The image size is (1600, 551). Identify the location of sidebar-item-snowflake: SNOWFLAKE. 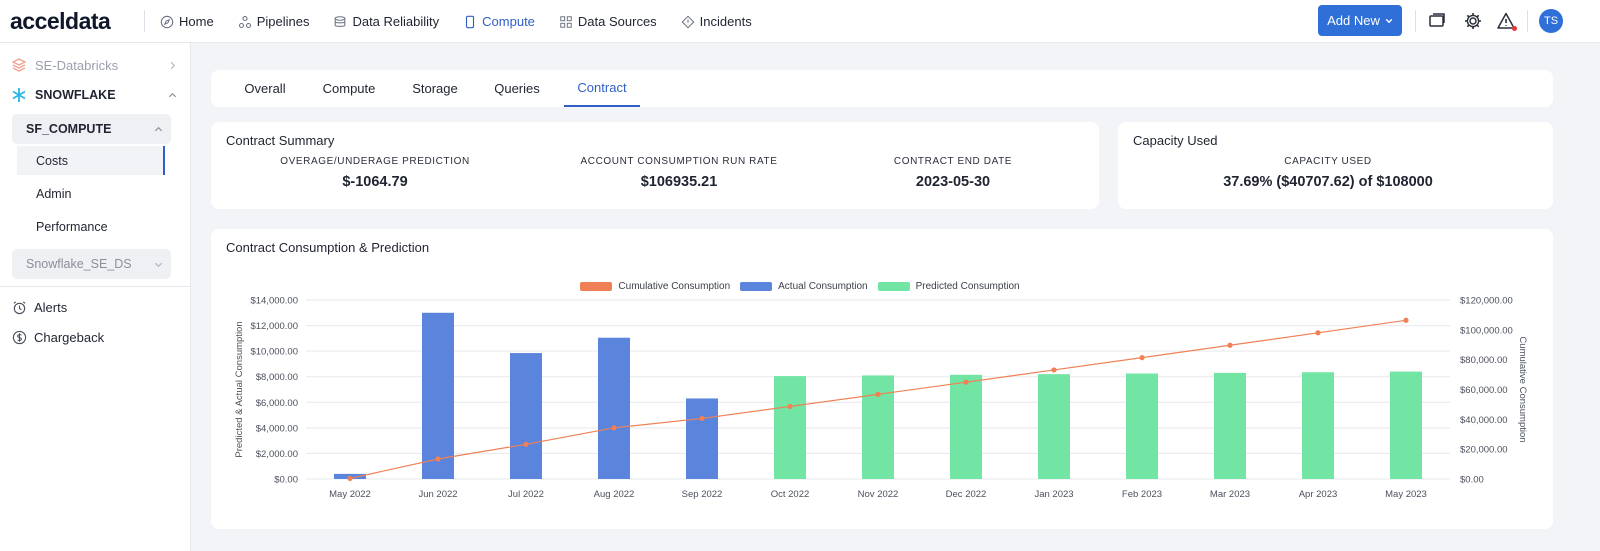
(95, 95).